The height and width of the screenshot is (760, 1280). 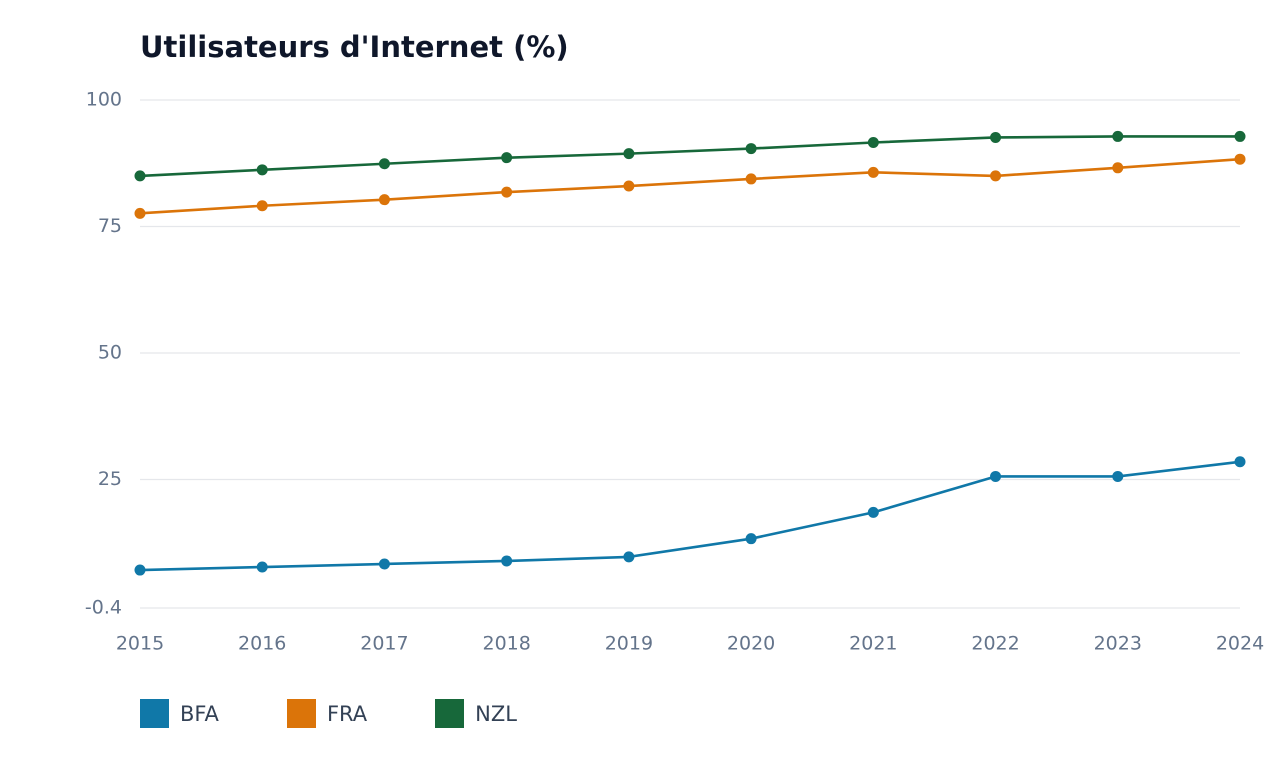 I want to click on legend-swatch-bfa, so click(x=154, y=713).